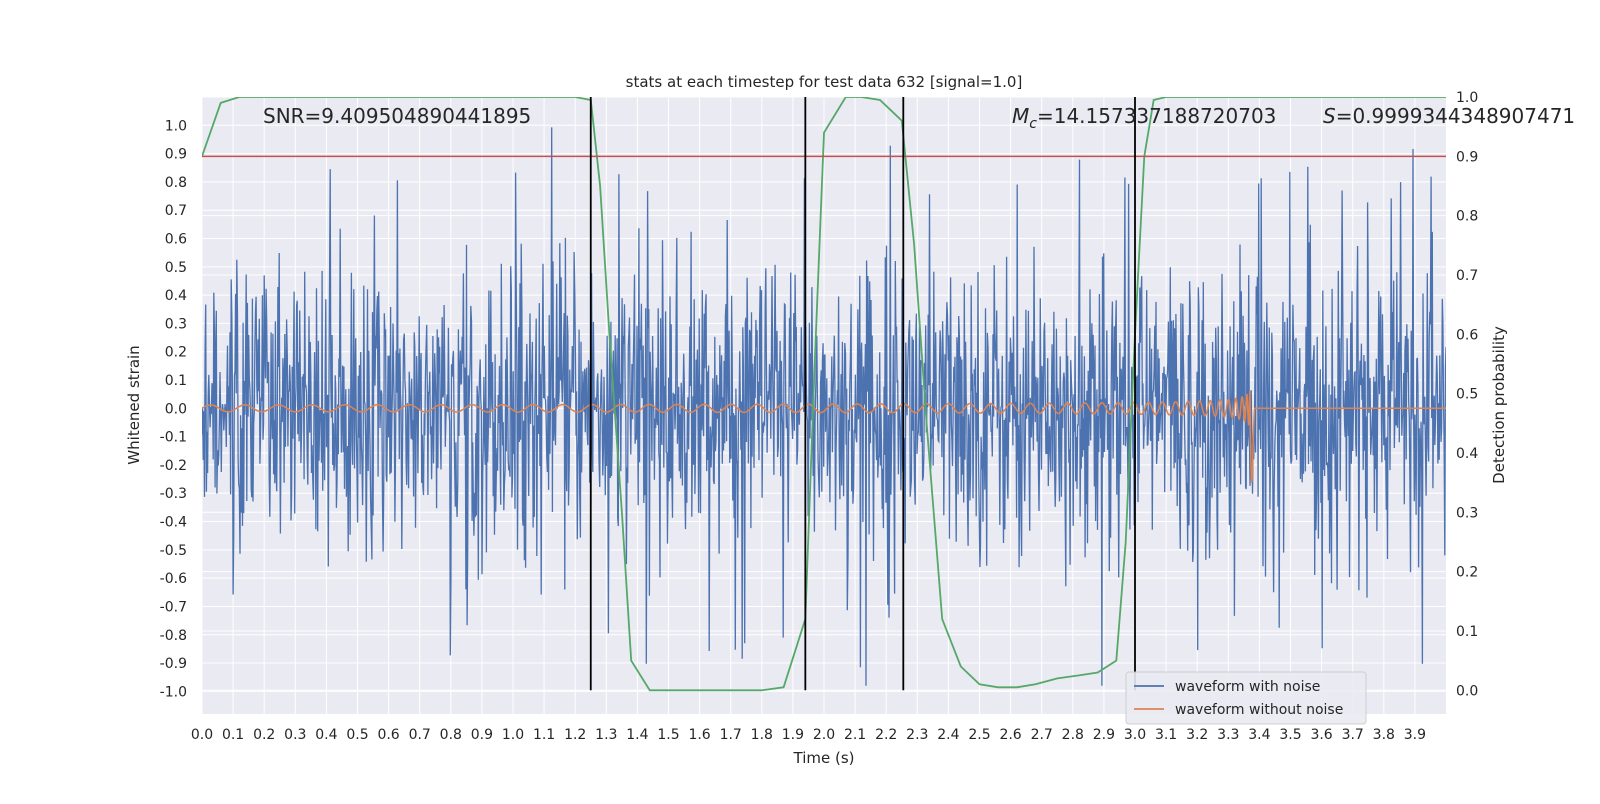  What do you see at coordinates (176, 211) in the screenshot?
I see `y-left-tick-label: 0.7` at bounding box center [176, 211].